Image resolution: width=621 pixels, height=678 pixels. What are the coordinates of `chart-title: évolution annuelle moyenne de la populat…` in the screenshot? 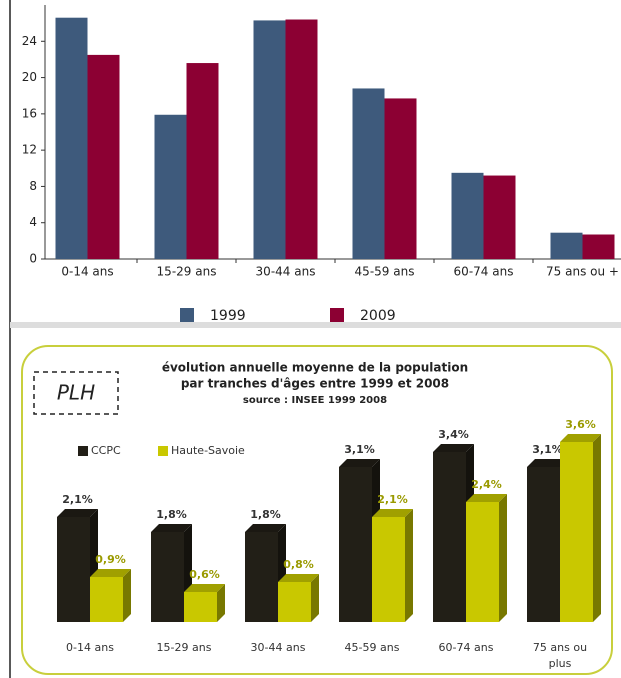 It's located at (315, 368).